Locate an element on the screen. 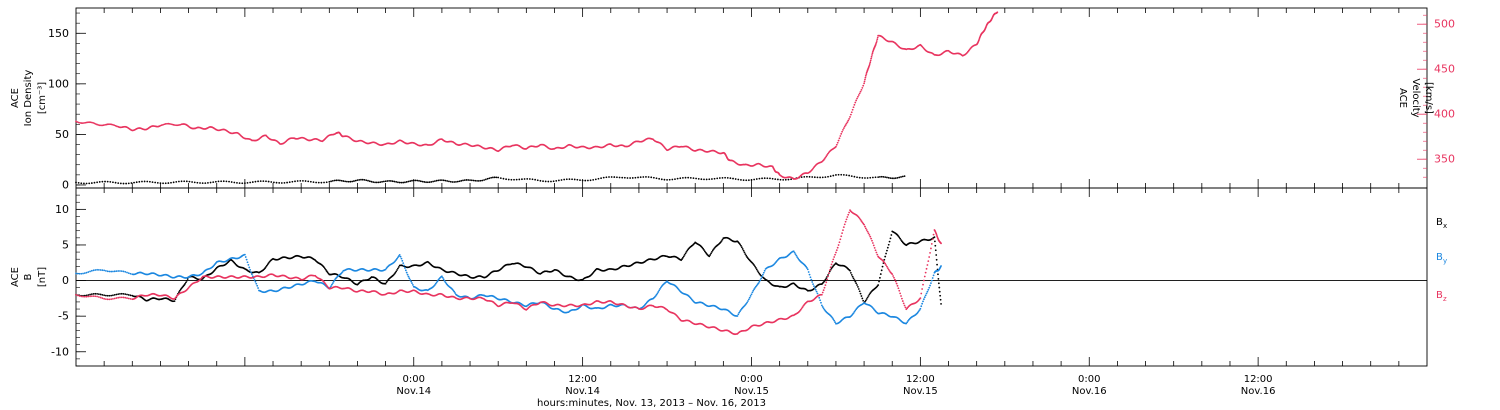 Image resolution: width=1500 pixels, height=410 pixels. y2-tick-label: 450 is located at coordinates (1444, 69).